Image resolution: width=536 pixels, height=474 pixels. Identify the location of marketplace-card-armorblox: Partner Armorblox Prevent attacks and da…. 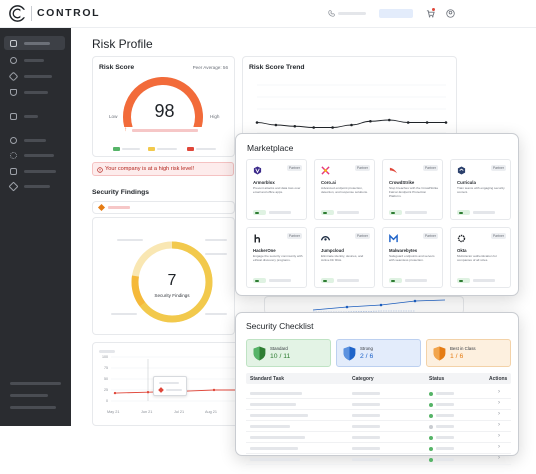
(276, 189).